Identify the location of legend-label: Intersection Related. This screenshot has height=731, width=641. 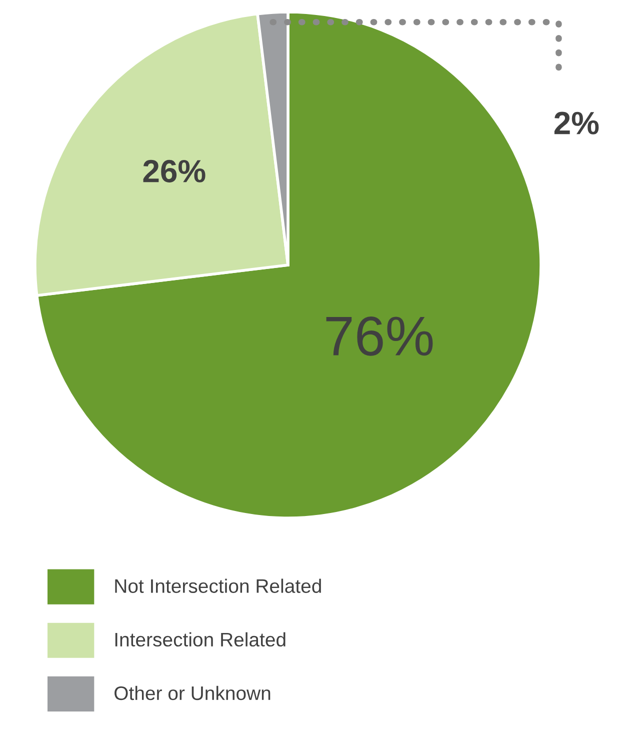
(200, 639).